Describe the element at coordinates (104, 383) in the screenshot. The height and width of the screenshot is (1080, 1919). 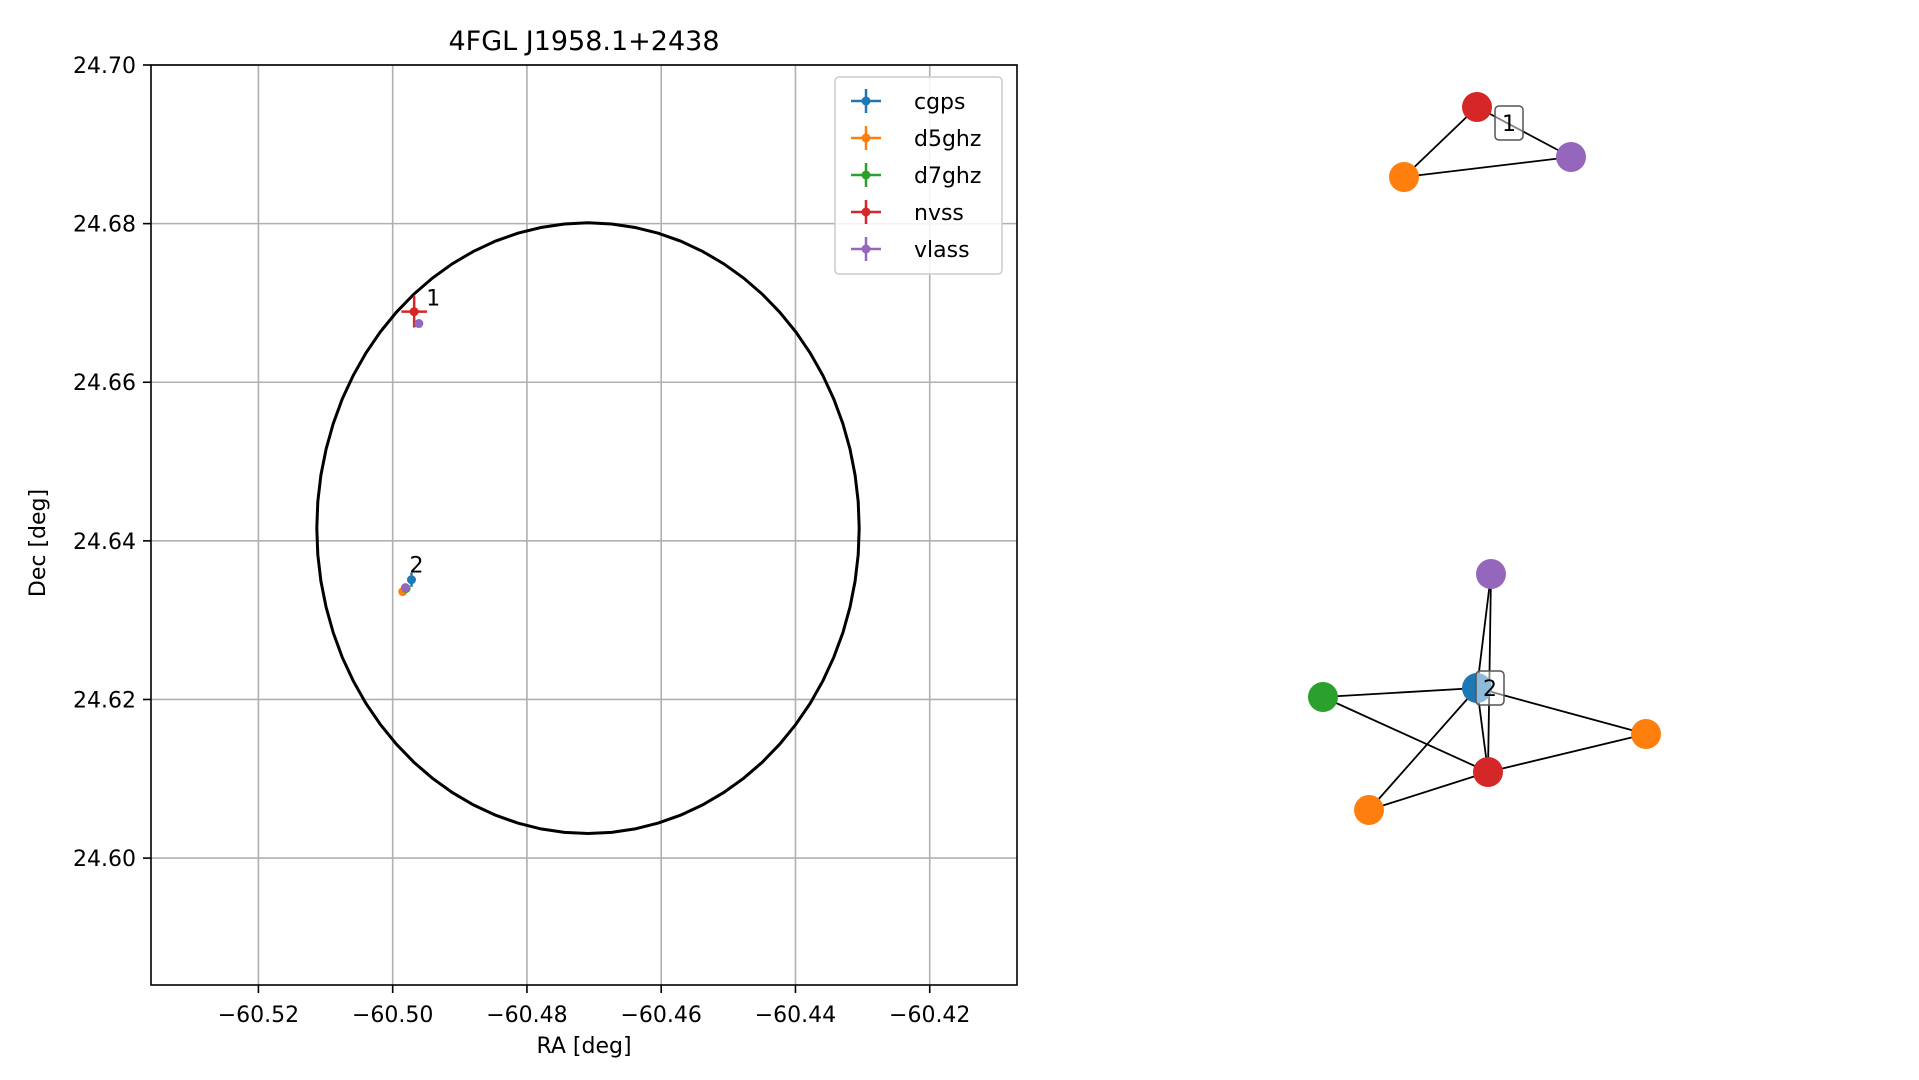
I see `y-tick-label: 24.66` at that location.